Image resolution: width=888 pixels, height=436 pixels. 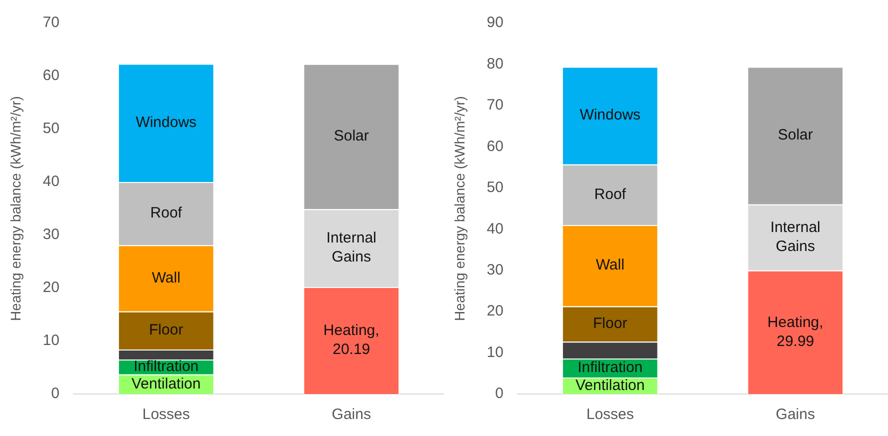 I want to click on data-label: 29.99, so click(x=795, y=341).